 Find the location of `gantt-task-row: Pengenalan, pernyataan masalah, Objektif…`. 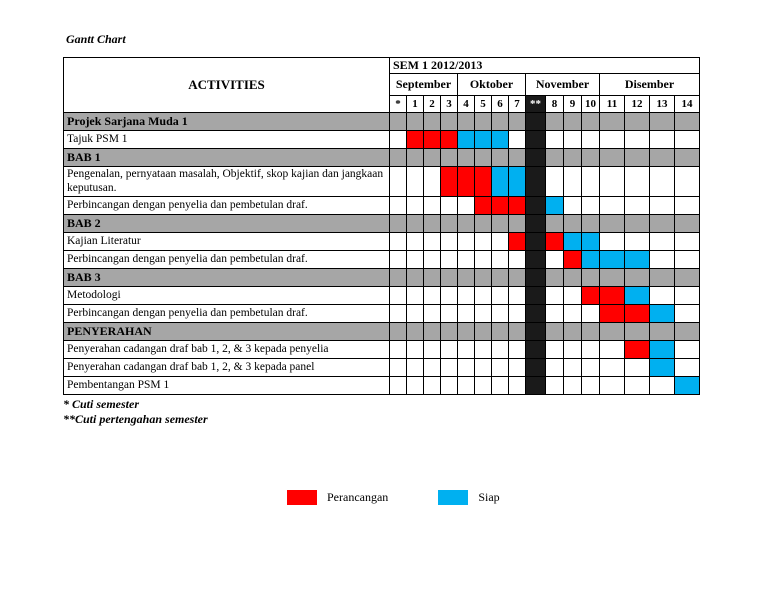

gantt-task-row: Pengenalan, pernyataan masalah, Objektif… is located at coordinates (382, 181).